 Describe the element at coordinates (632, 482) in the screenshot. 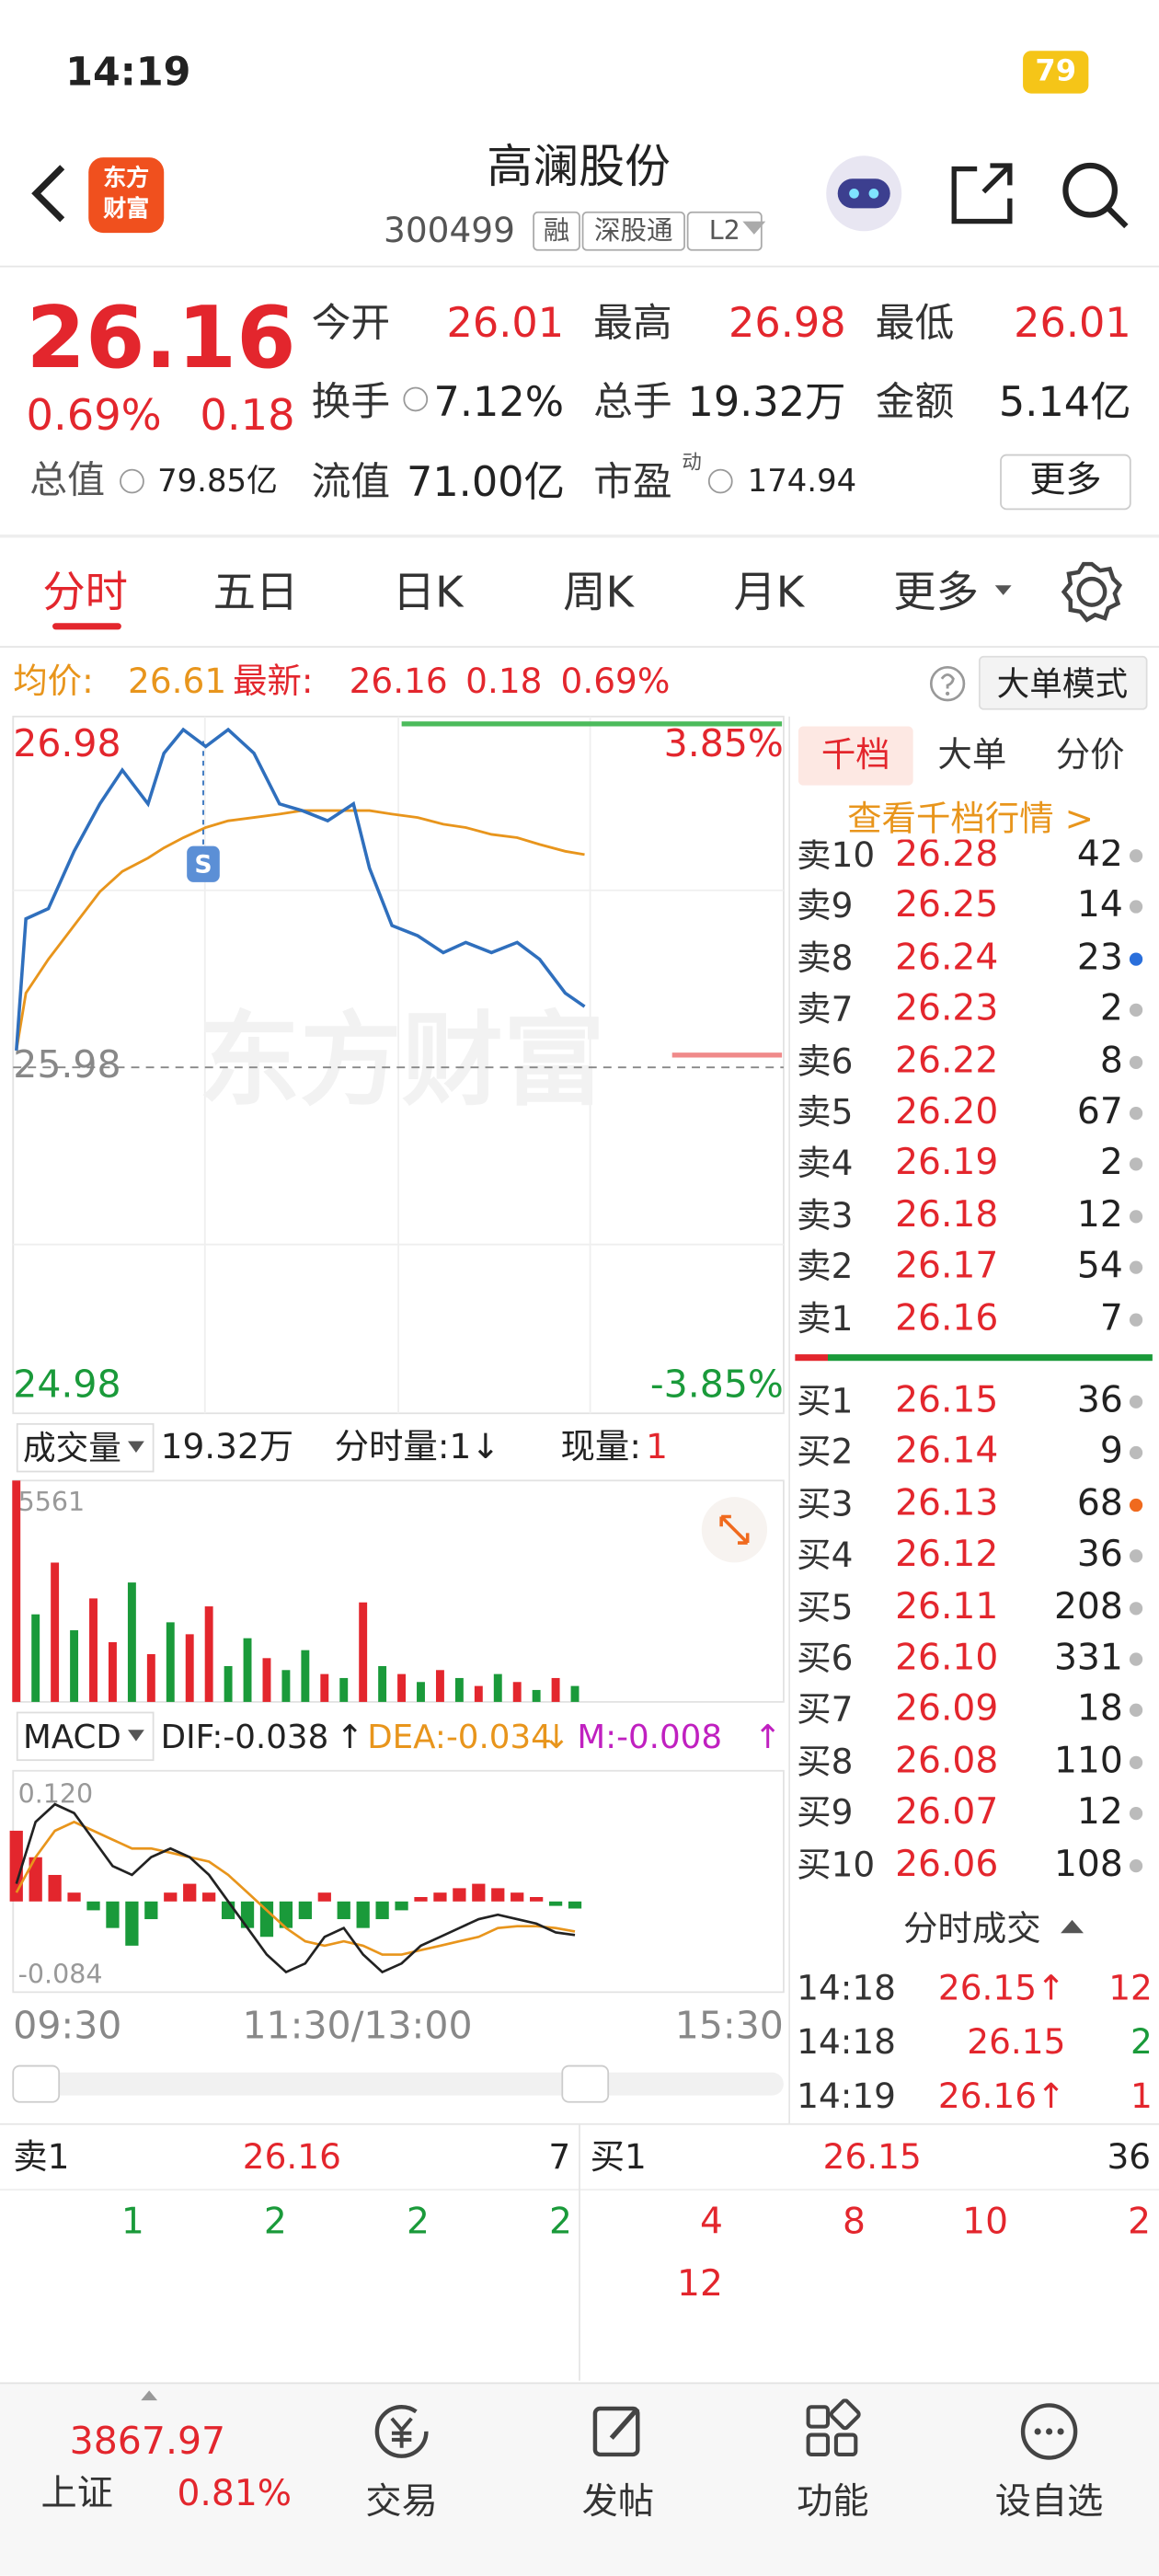

I see `stat-label: 市盈` at that location.